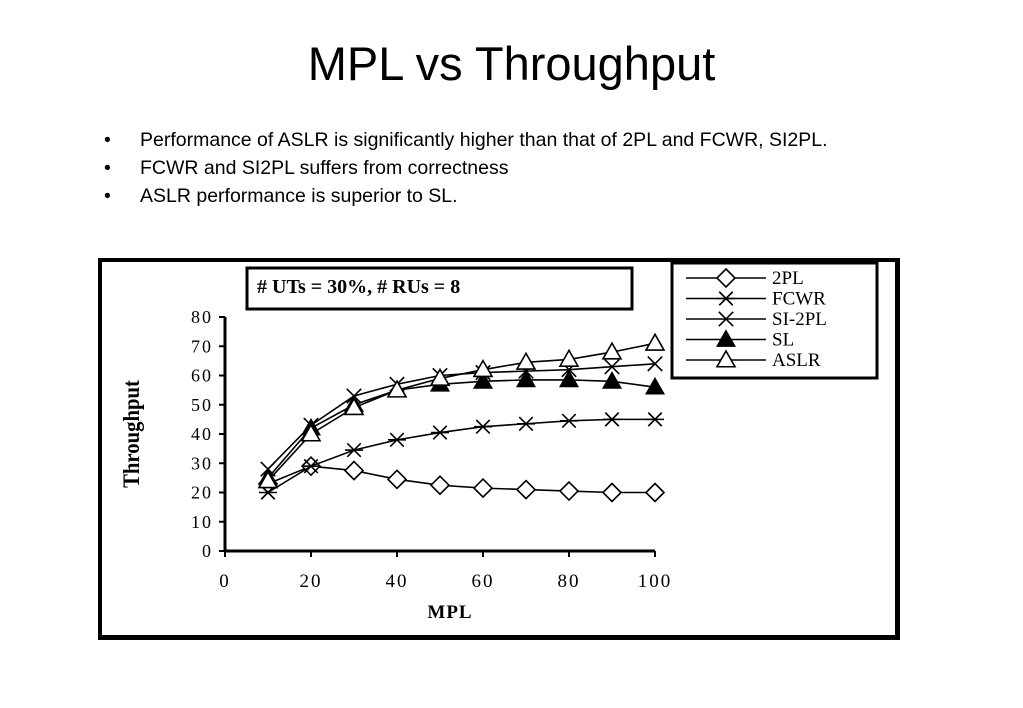  What do you see at coordinates (225, 581) in the screenshot?
I see `x-tick-label: 0` at bounding box center [225, 581].